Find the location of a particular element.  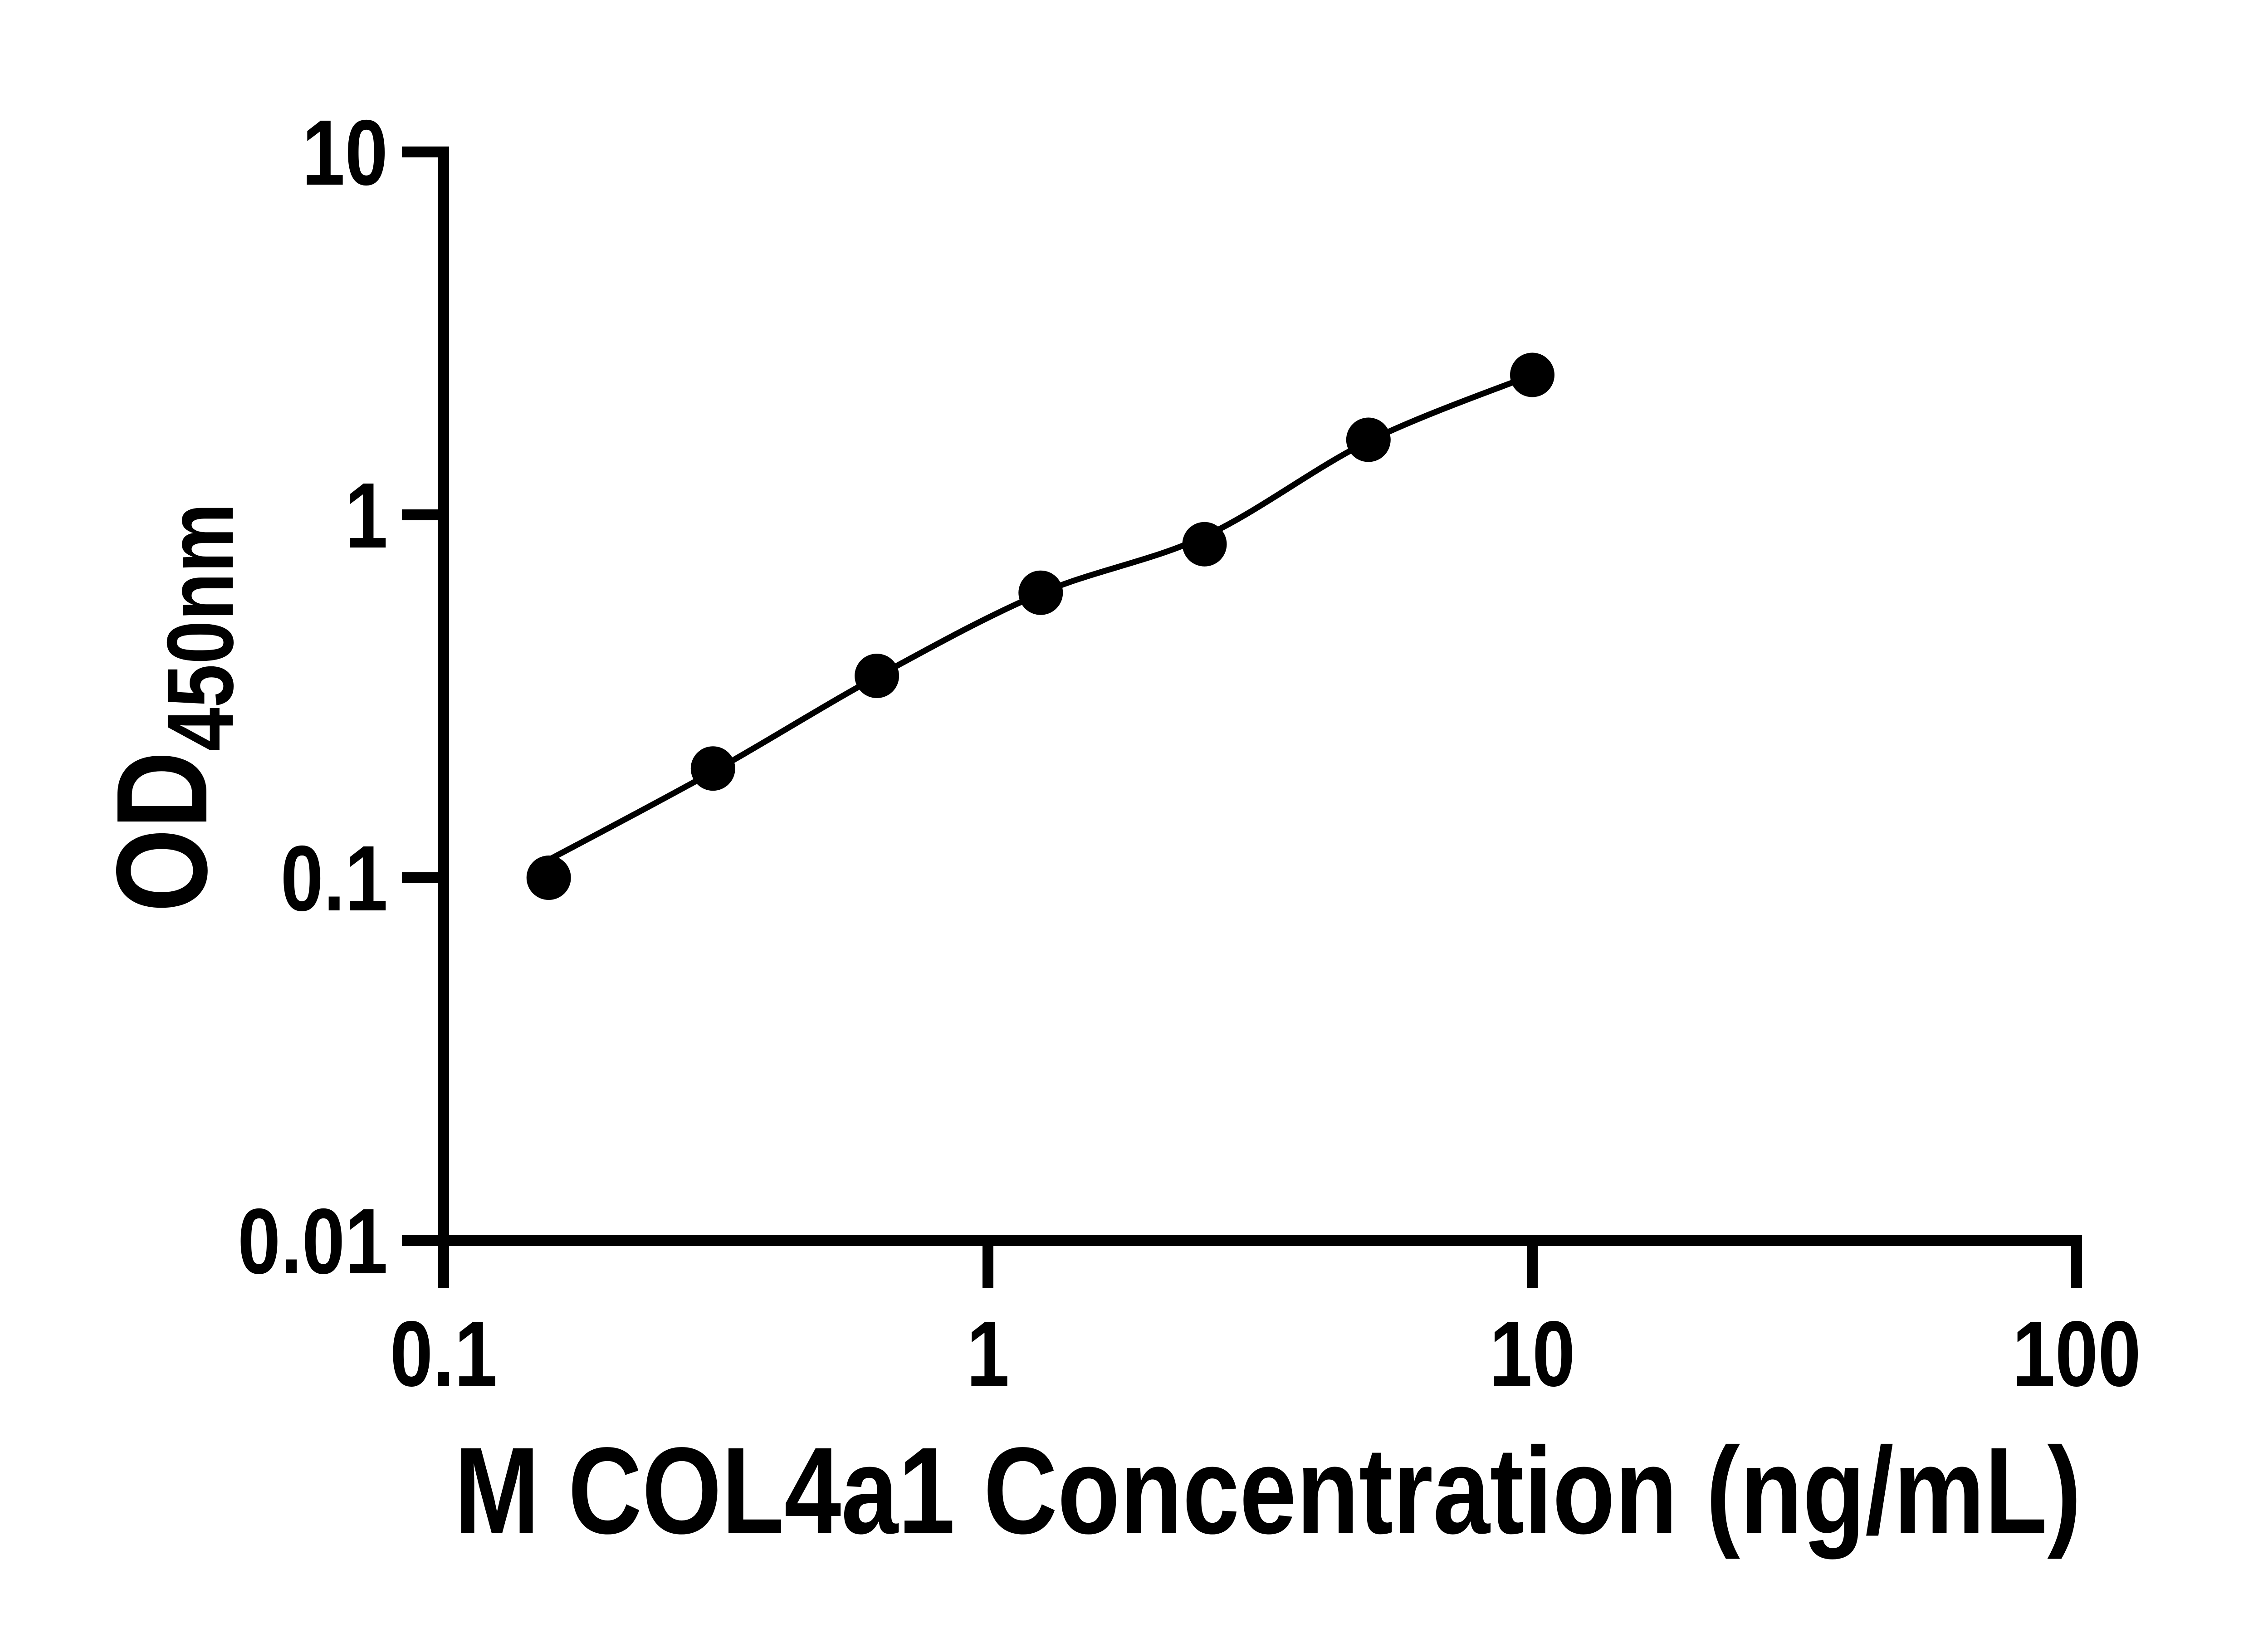

x-axis-title: M COL4a1 Concentration (ng/mL) is located at coordinates (1269, 1491).